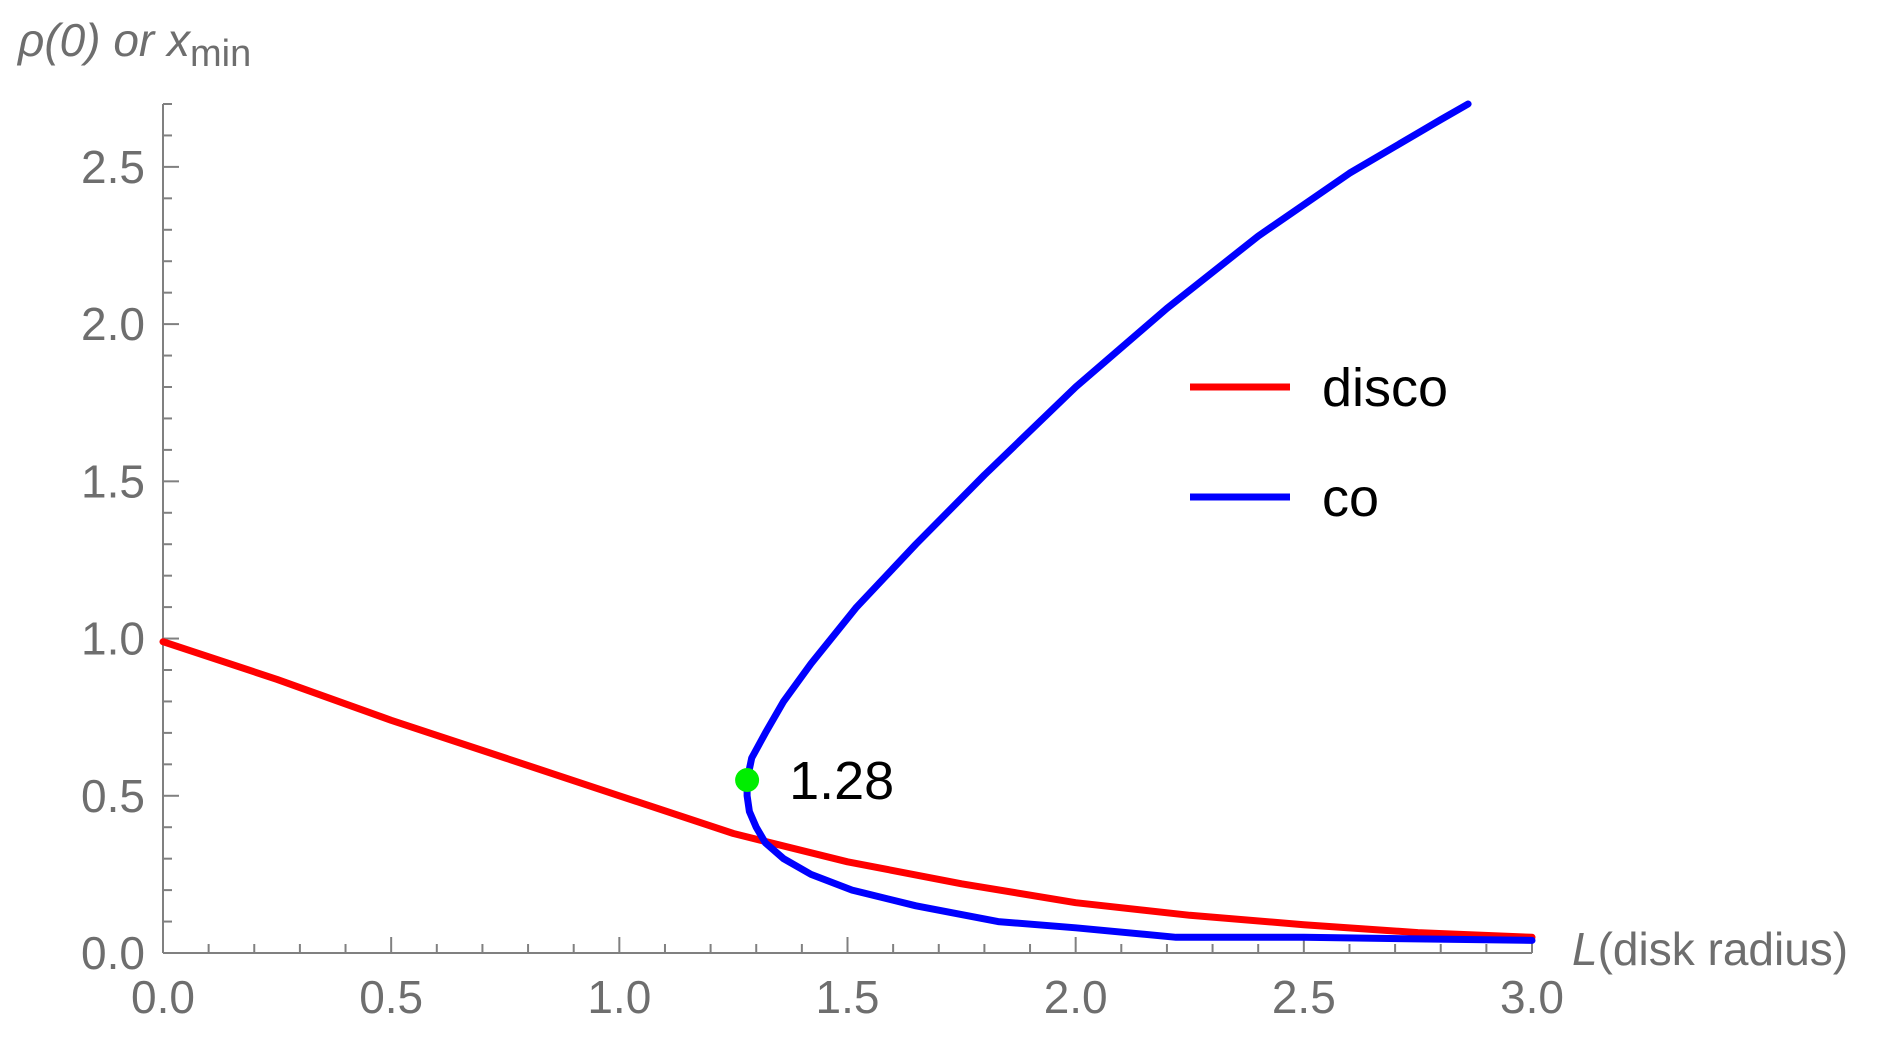  Describe the element at coordinates (391, 997) in the screenshot. I see `x-tick-label: 0.5` at that location.